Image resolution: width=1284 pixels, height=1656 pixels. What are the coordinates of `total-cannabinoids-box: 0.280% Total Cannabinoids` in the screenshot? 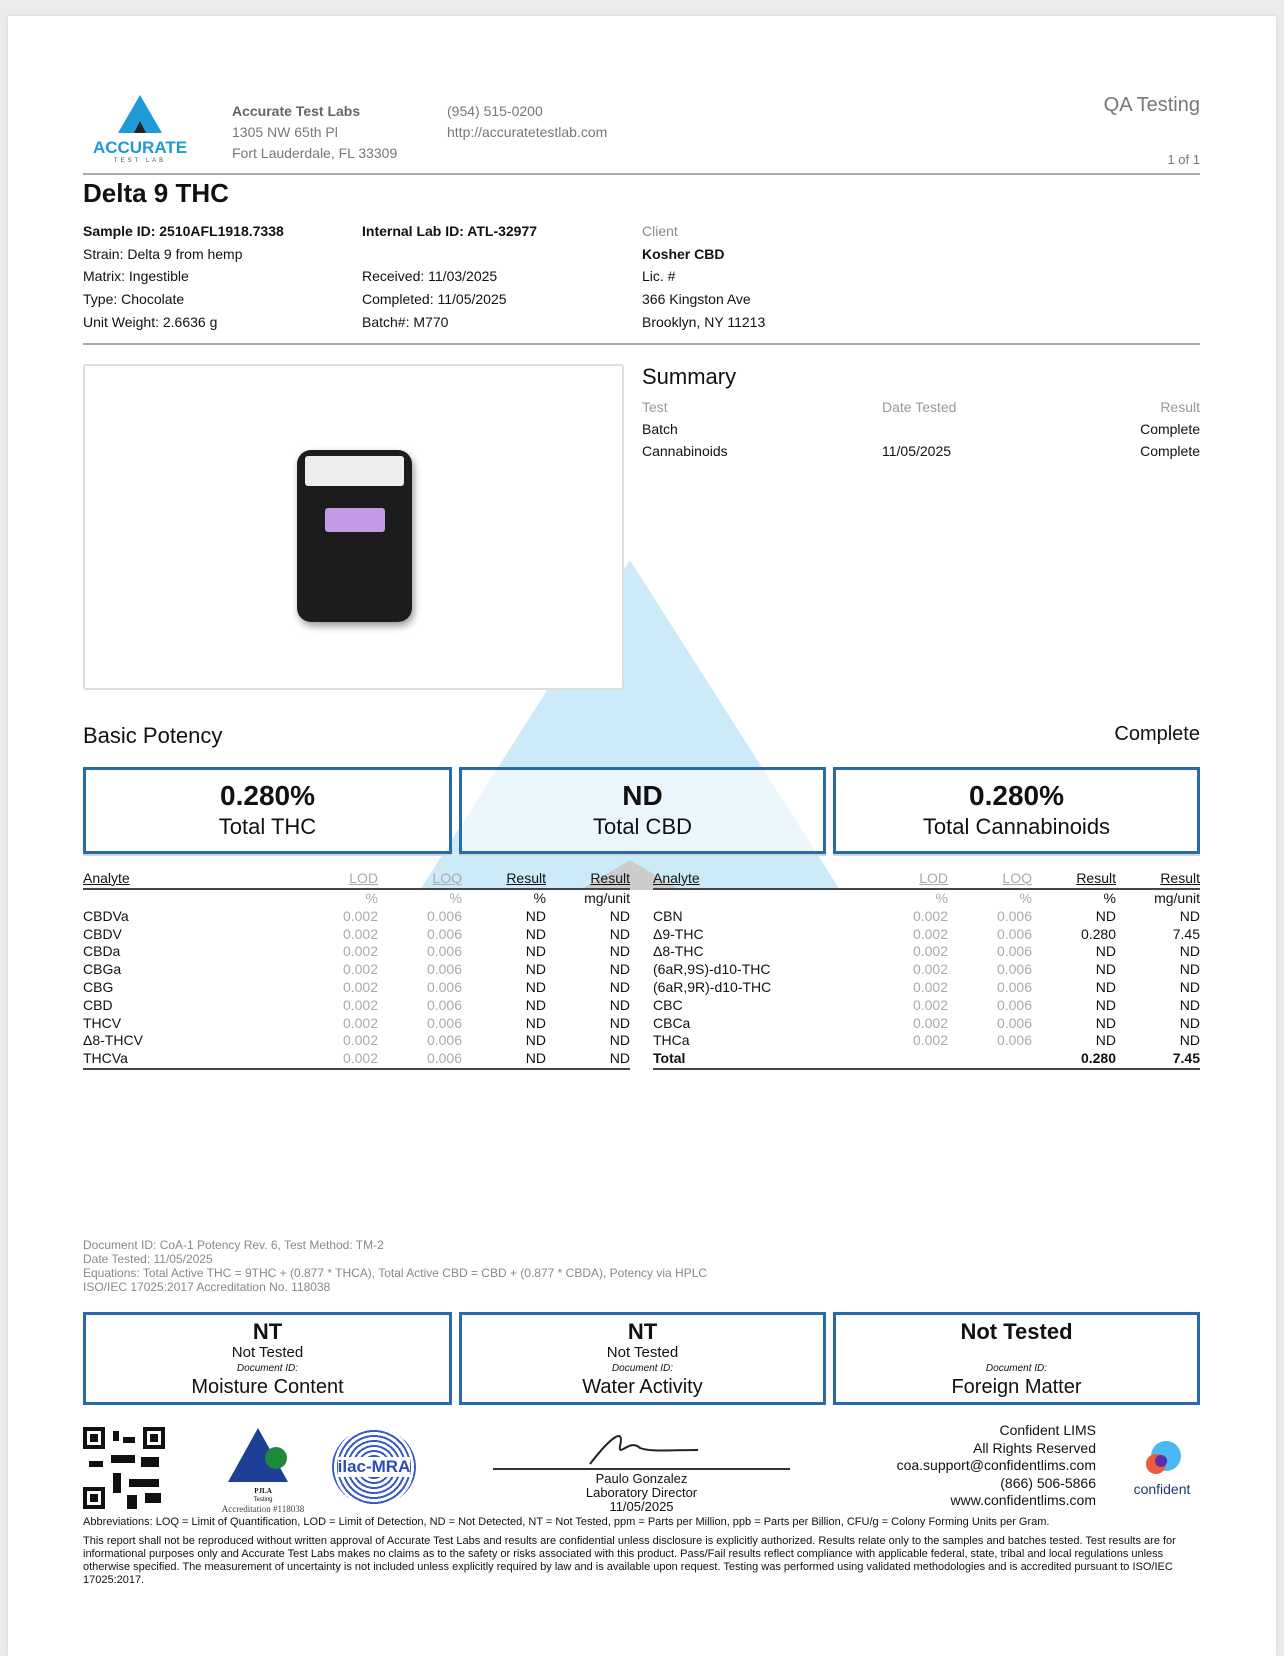 It's located at (1016, 810).